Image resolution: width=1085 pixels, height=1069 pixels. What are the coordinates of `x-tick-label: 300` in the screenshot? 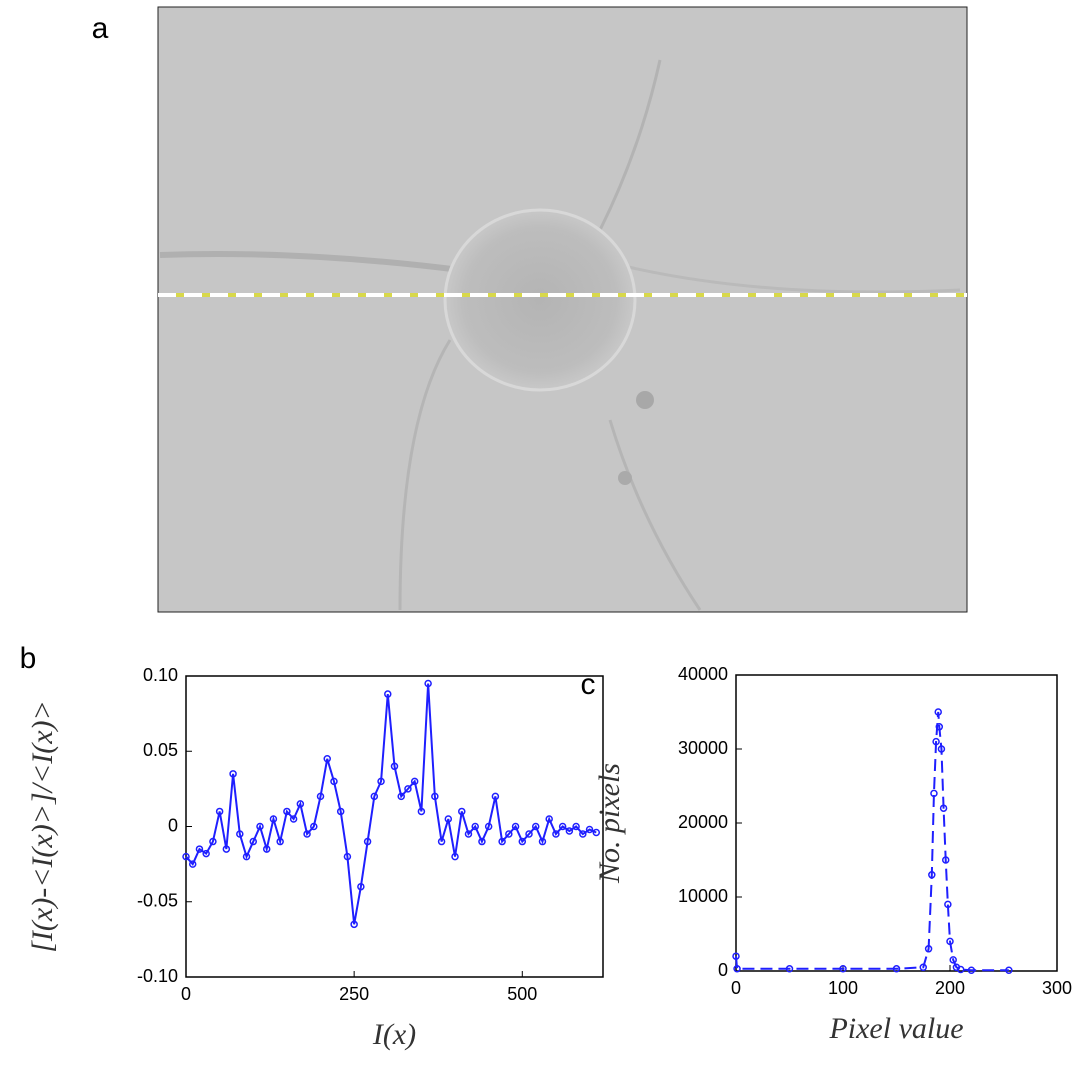 It's located at (1057, 988).